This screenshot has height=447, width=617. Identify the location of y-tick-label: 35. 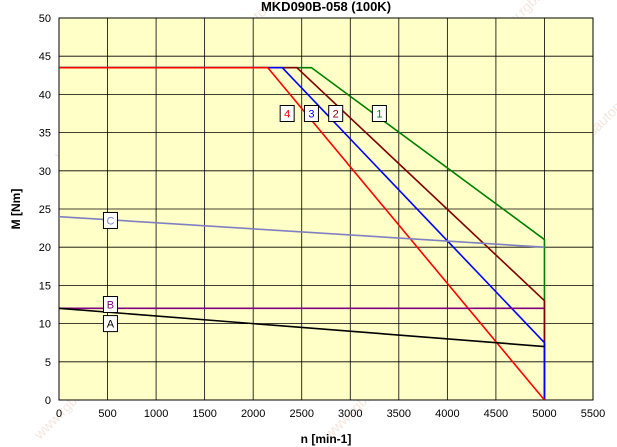
(45, 134).